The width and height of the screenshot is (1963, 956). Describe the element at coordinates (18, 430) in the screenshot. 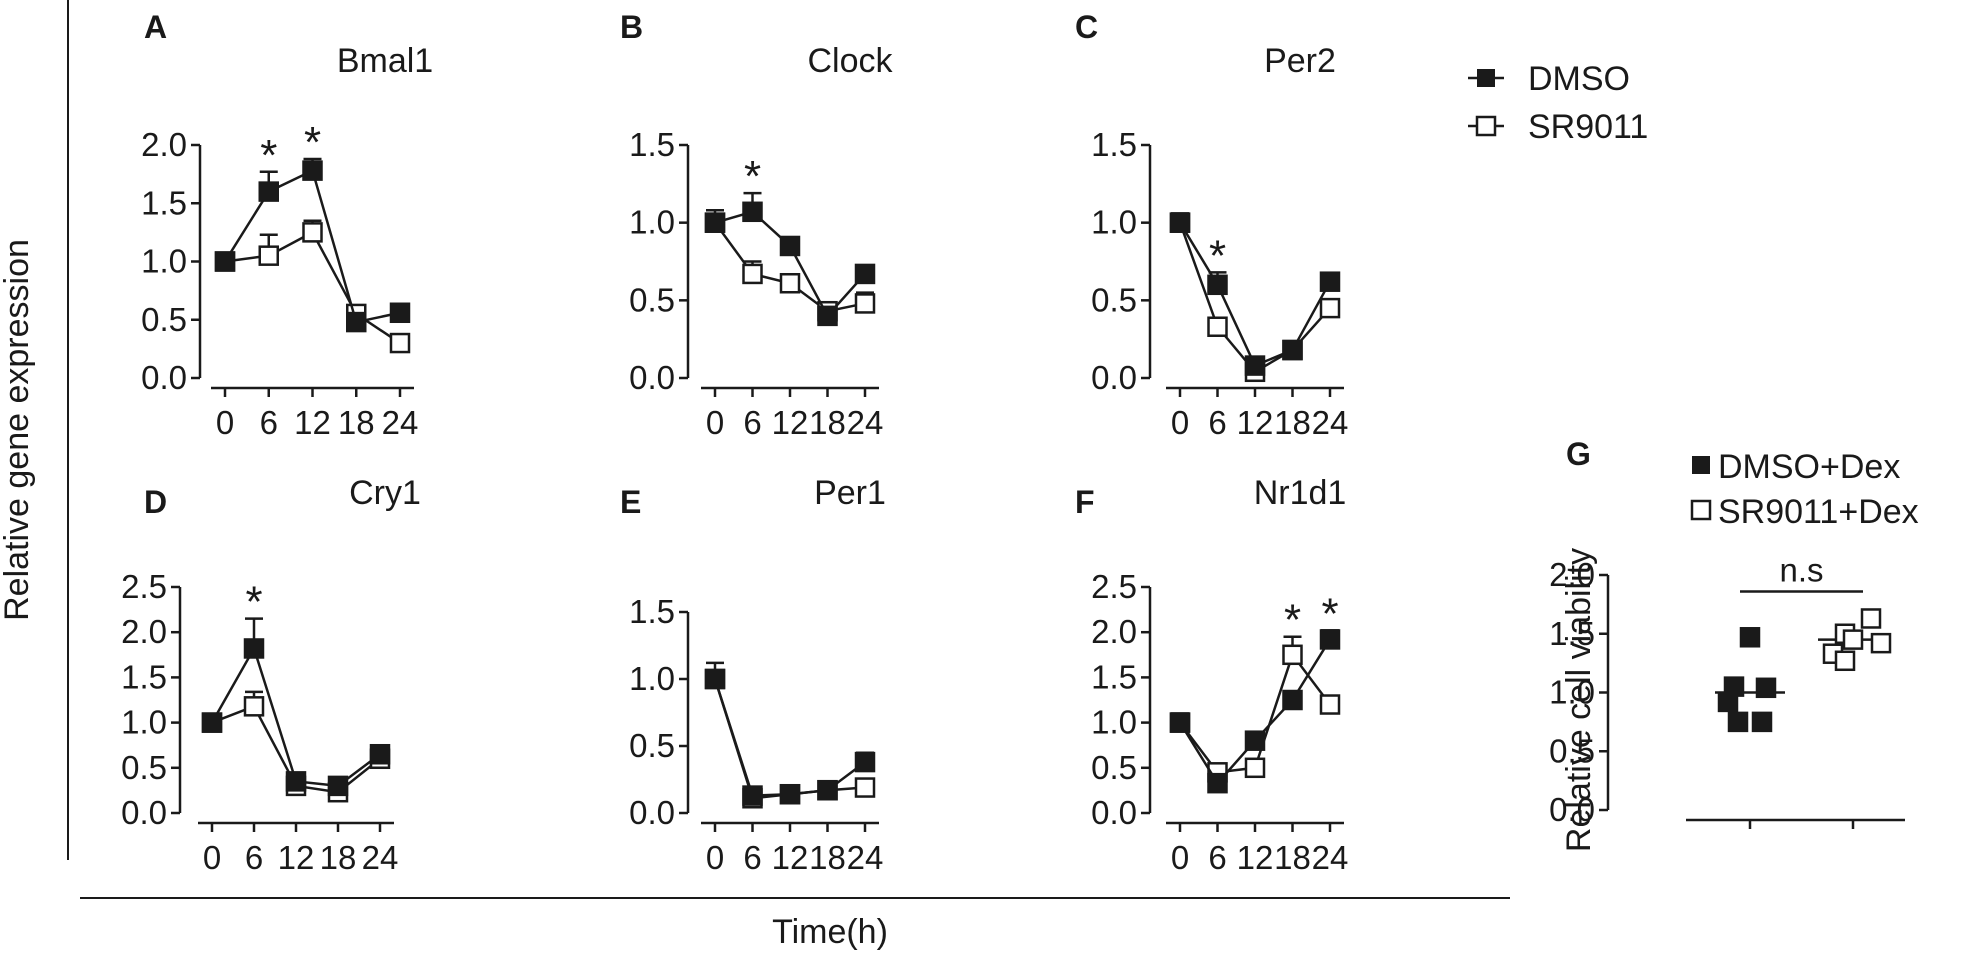

I see `shared-y-axis-title: Relative gene expression` at that location.